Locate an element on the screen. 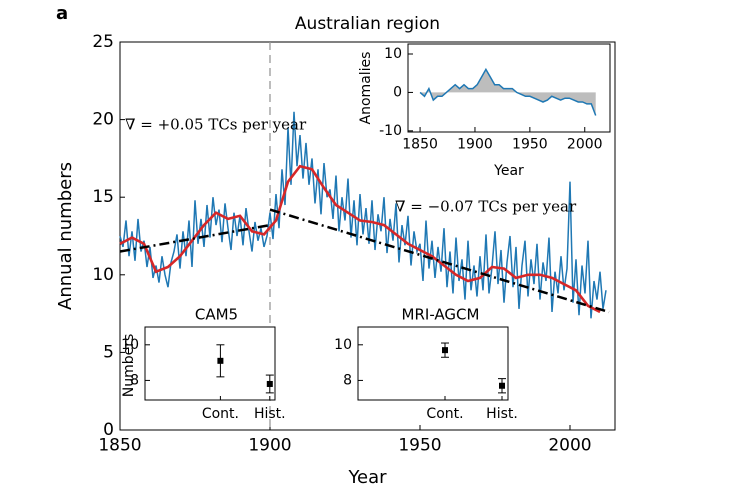 This screenshot has width=732, height=488. chart-title: CAM5 is located at coordinates (216, 315).